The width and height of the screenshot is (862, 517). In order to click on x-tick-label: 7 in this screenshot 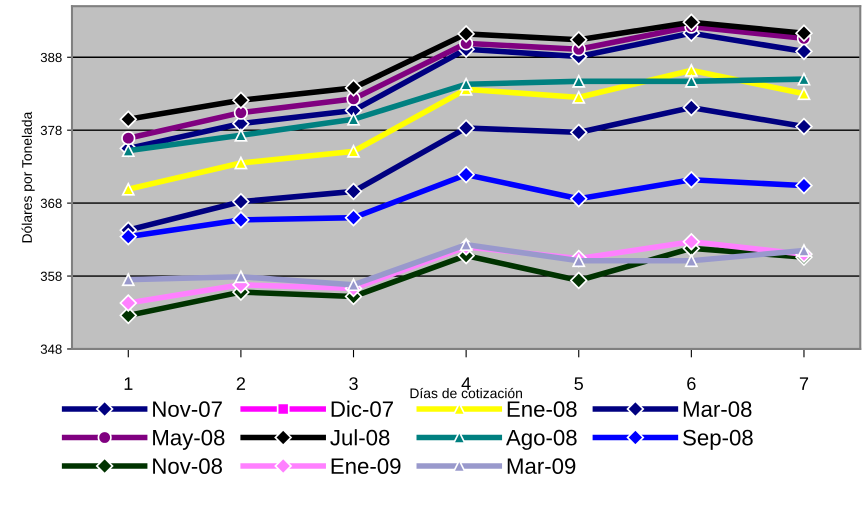, I will do `click(804, 383)`.